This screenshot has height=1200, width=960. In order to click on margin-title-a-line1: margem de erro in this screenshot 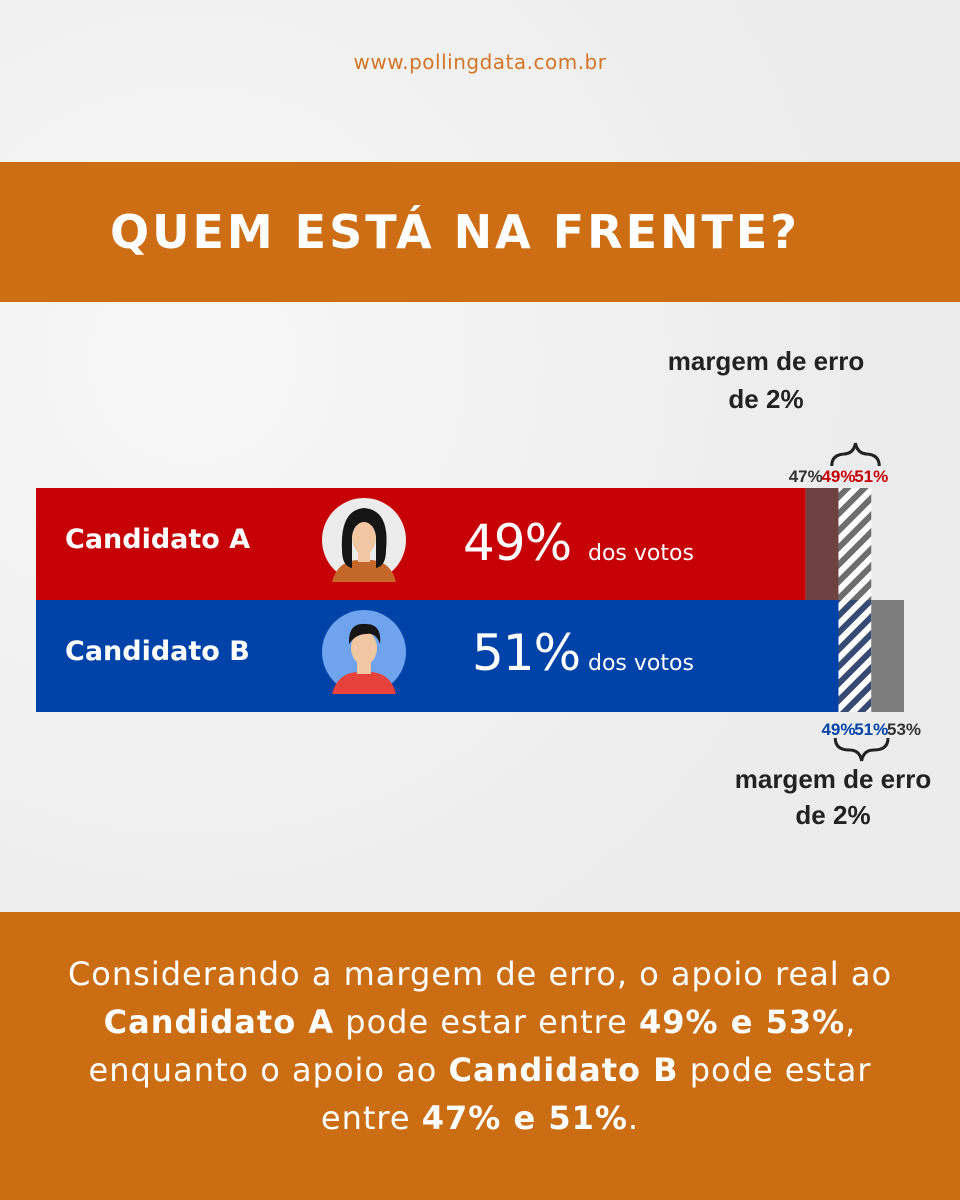, I will do `click(766, 361)`.